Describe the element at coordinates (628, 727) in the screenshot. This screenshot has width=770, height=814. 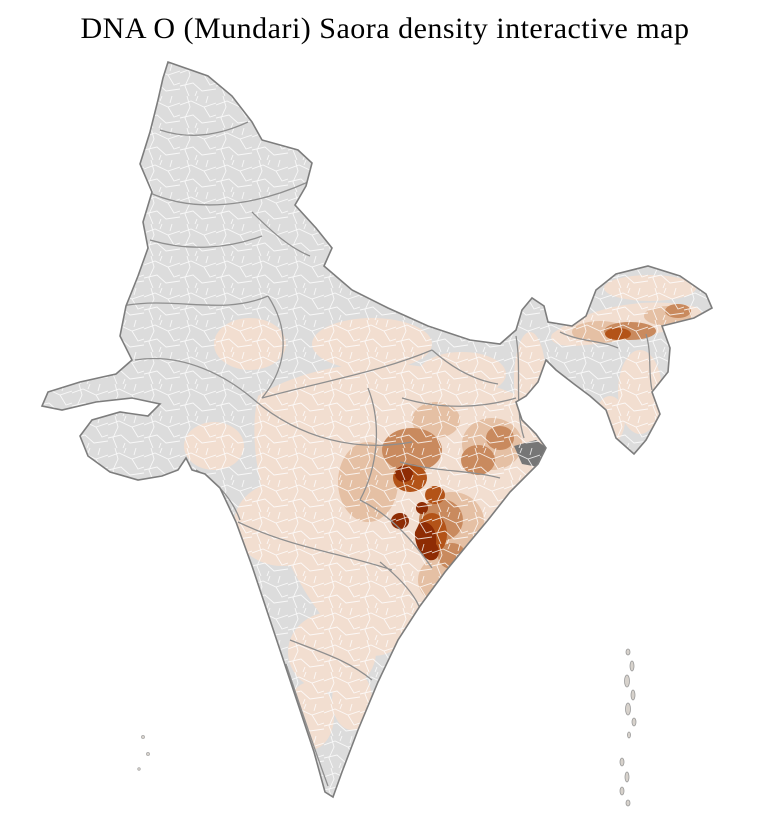
I see `andaman-islands` at that location.